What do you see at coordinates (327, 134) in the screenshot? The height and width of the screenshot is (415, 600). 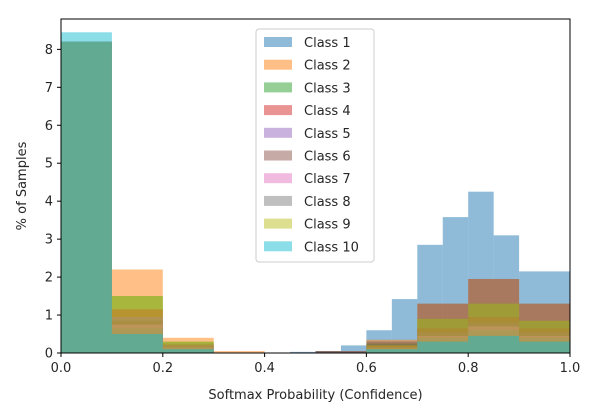 I see `legend-label: Class 5` at bounding box center [327, 134].